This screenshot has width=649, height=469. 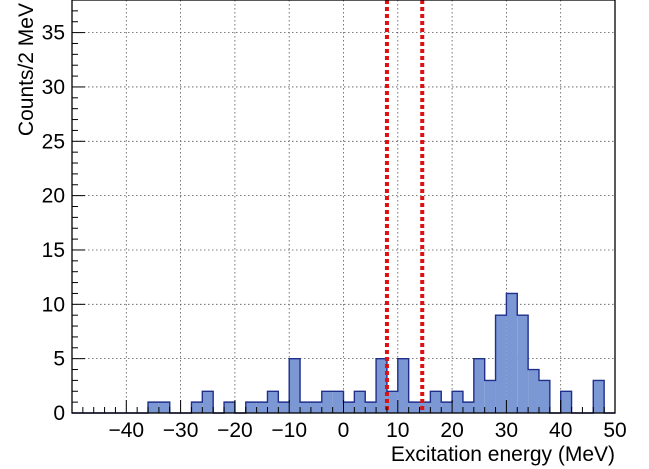 What do you see at coordinates (53, 33) in the screenshot?
I see `y-tick-label: 35` at bounding box center [53, 33].